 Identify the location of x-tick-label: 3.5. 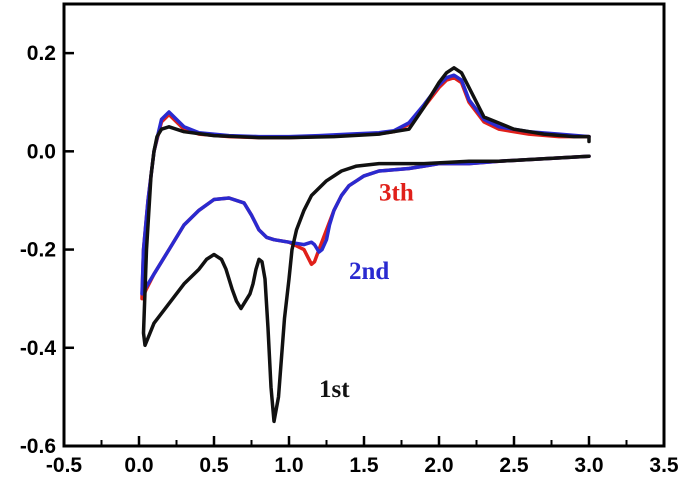
(664, 465).